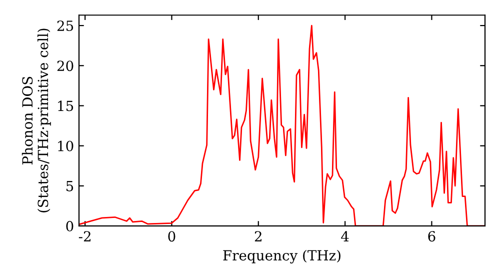  I want to click on y-tick-label: 25, so click(65, 26).